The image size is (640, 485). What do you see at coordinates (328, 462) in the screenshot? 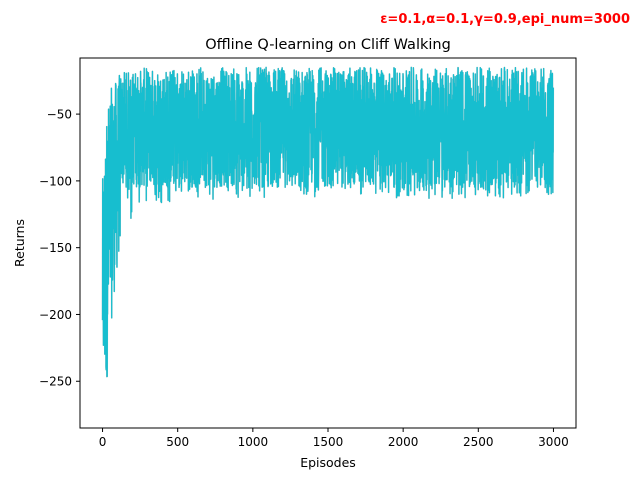
I see `x-axis-label: Episodes` at bounding box center [328, 462].